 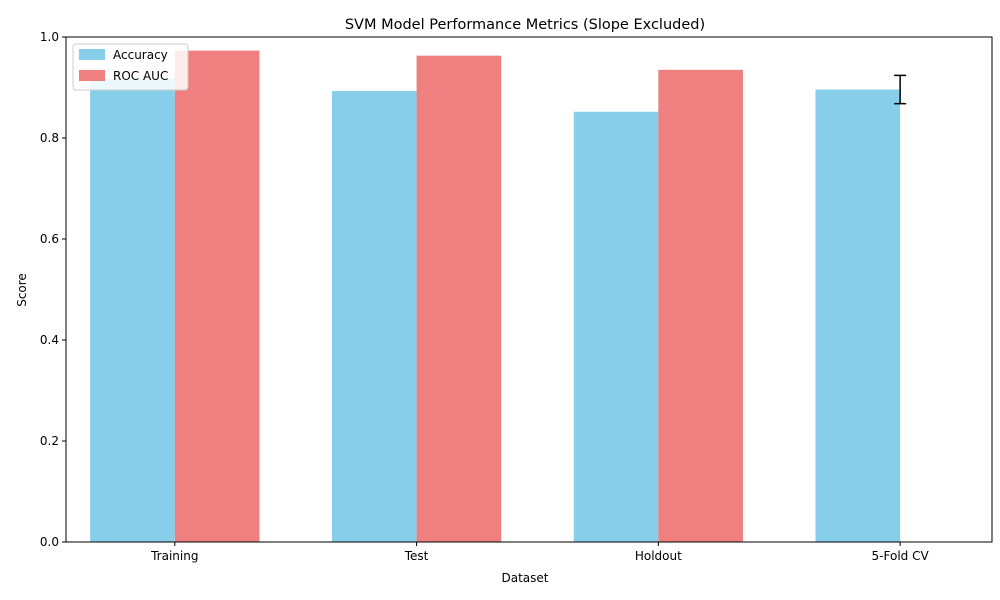 I want to click on legend-label-accuracy: Accuracy, so click(x=140, y=55).